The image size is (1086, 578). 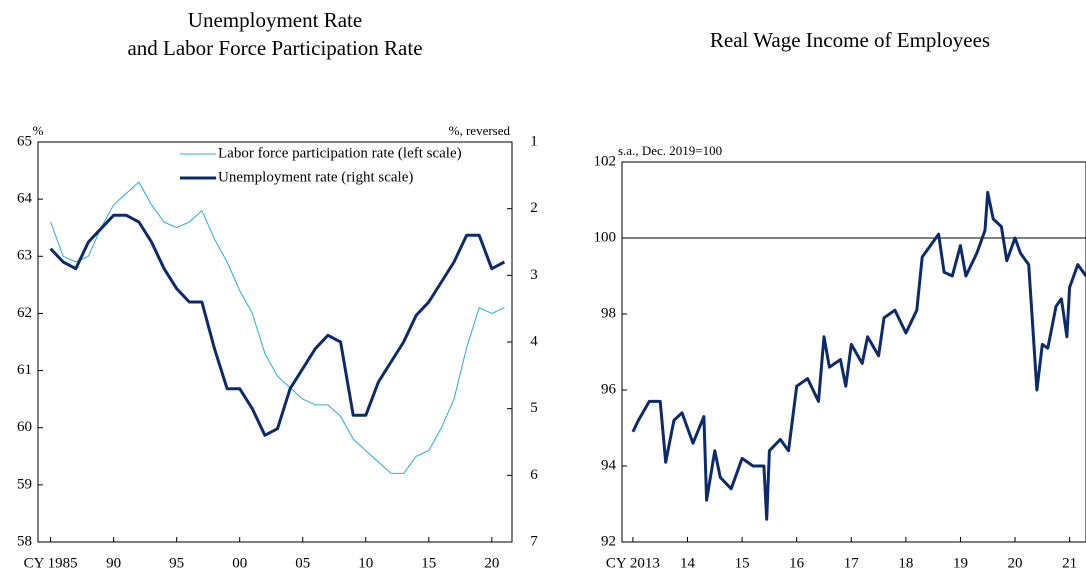 I want to click on y-tick-label: 65, so click(x=24, y=141).